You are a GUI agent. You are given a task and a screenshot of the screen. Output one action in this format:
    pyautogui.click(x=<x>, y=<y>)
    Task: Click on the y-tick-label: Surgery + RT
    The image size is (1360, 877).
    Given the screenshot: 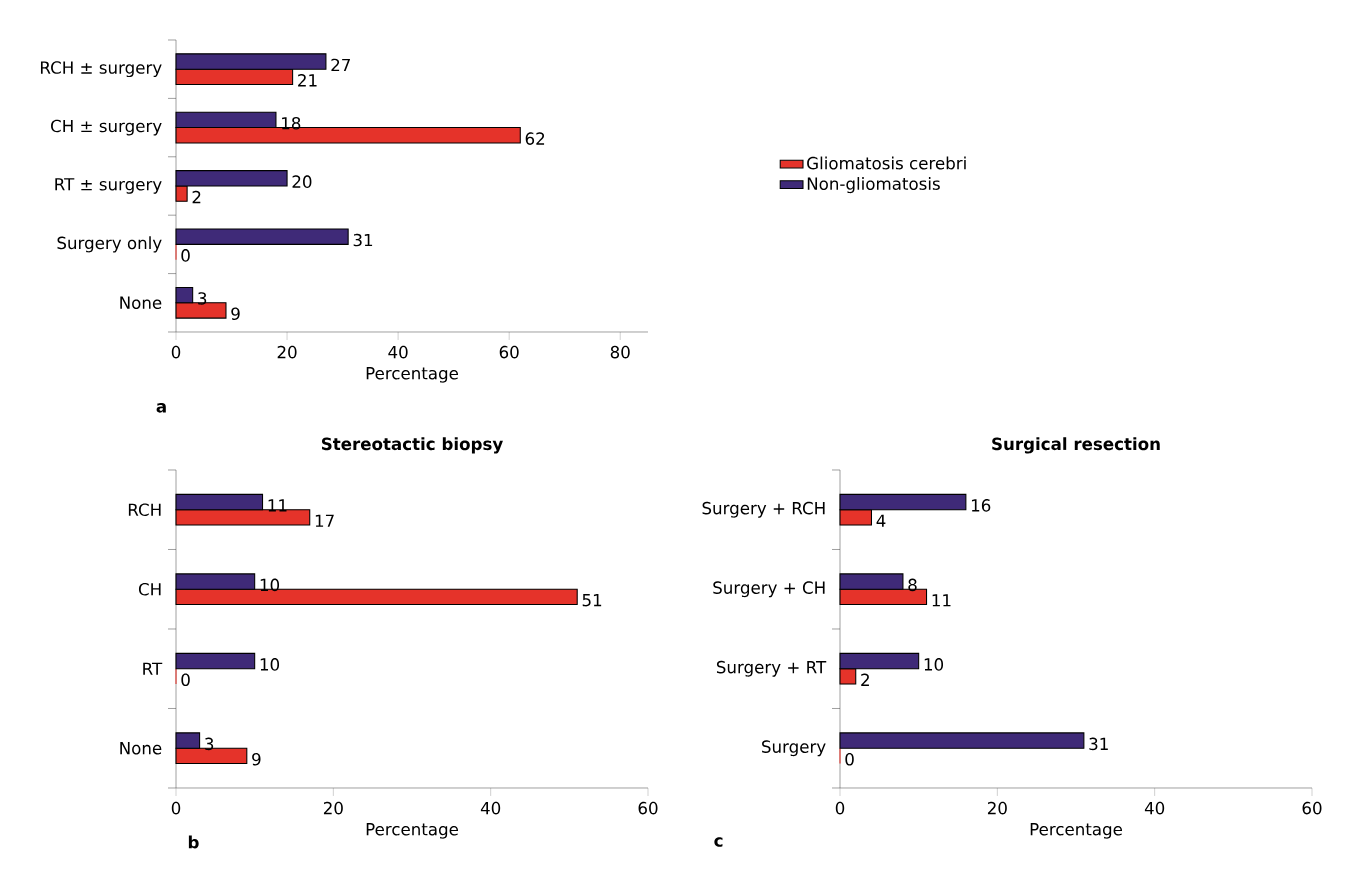 What is the action you would take?
    pyautogui.click(x=771, y=668)
    